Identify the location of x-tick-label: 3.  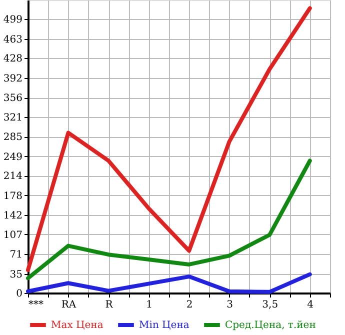
(230, 305).